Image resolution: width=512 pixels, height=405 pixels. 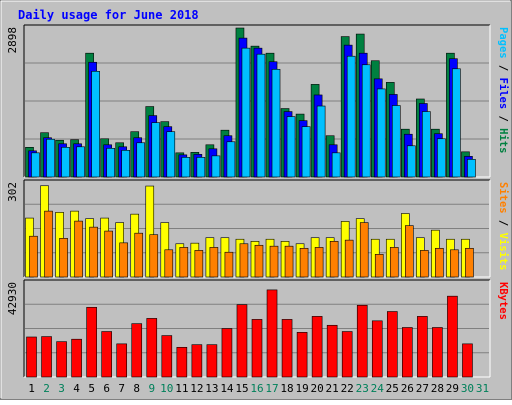 What do you see at coordinates (76, 388) in the screenshot?
I see `x-tick-label-day-4: 4` at bounding box center [76, 388].